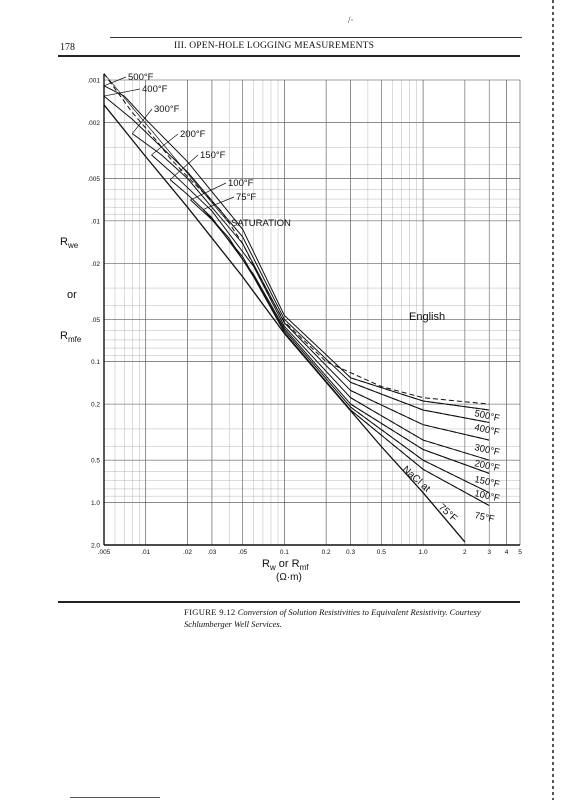 Image resolution: width=566 pixels, height=800 pixels. What do you see at coordinates (115, 797) in the screenshot?
I see `bottom-rule` at bounding box center [115, 797].